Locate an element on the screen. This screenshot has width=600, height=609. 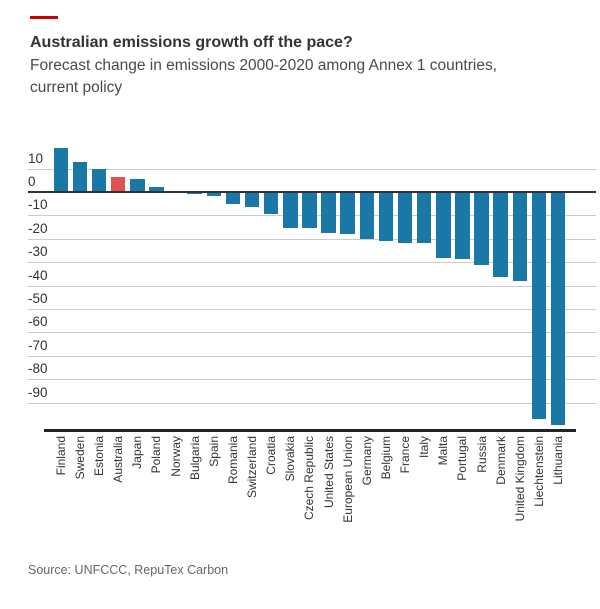
bar-switzerland is located at coordinates (252, 200).